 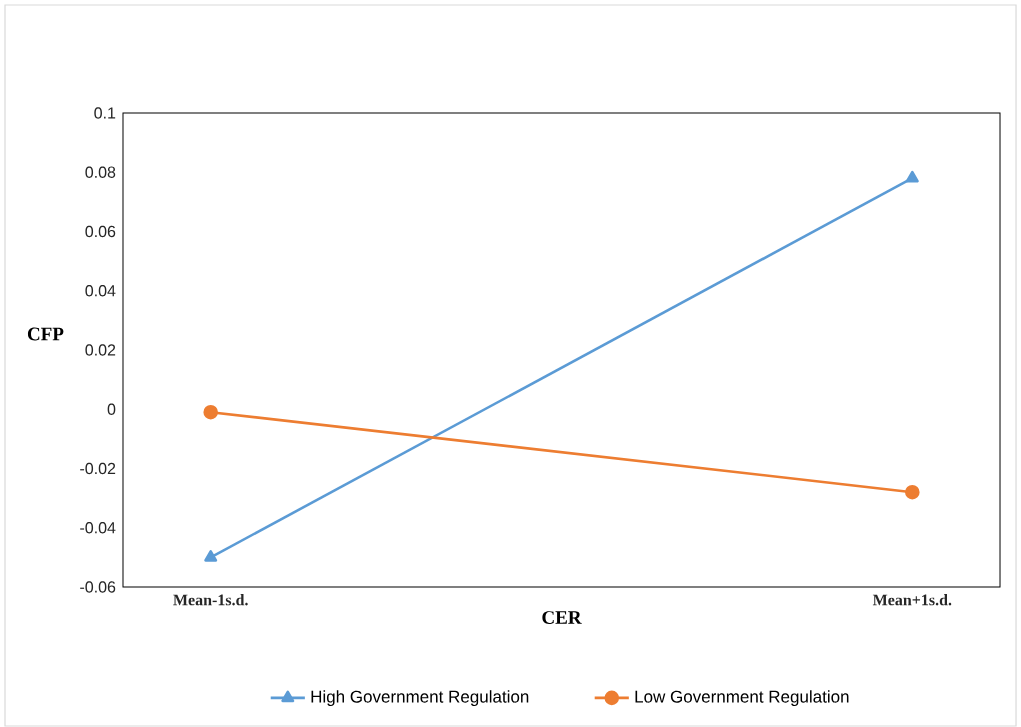 What do you see at coordinates (100, 350) in the screenshot?
I see `y-tick-label: 0.02` at bounding box center [100, 350].